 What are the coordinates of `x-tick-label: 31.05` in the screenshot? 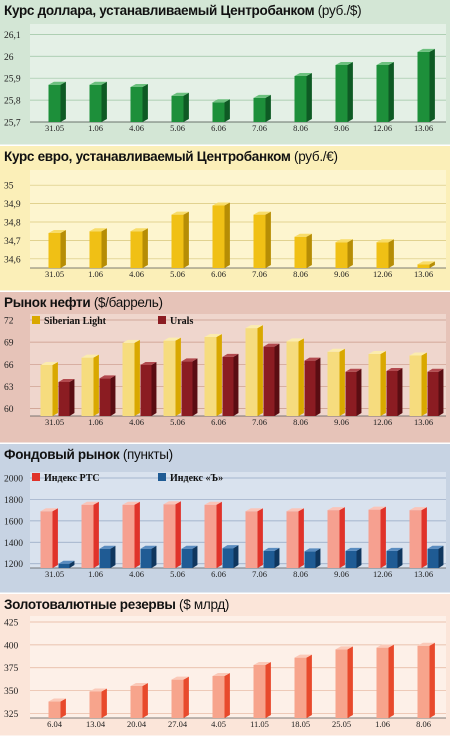 It's located at (54, 422).